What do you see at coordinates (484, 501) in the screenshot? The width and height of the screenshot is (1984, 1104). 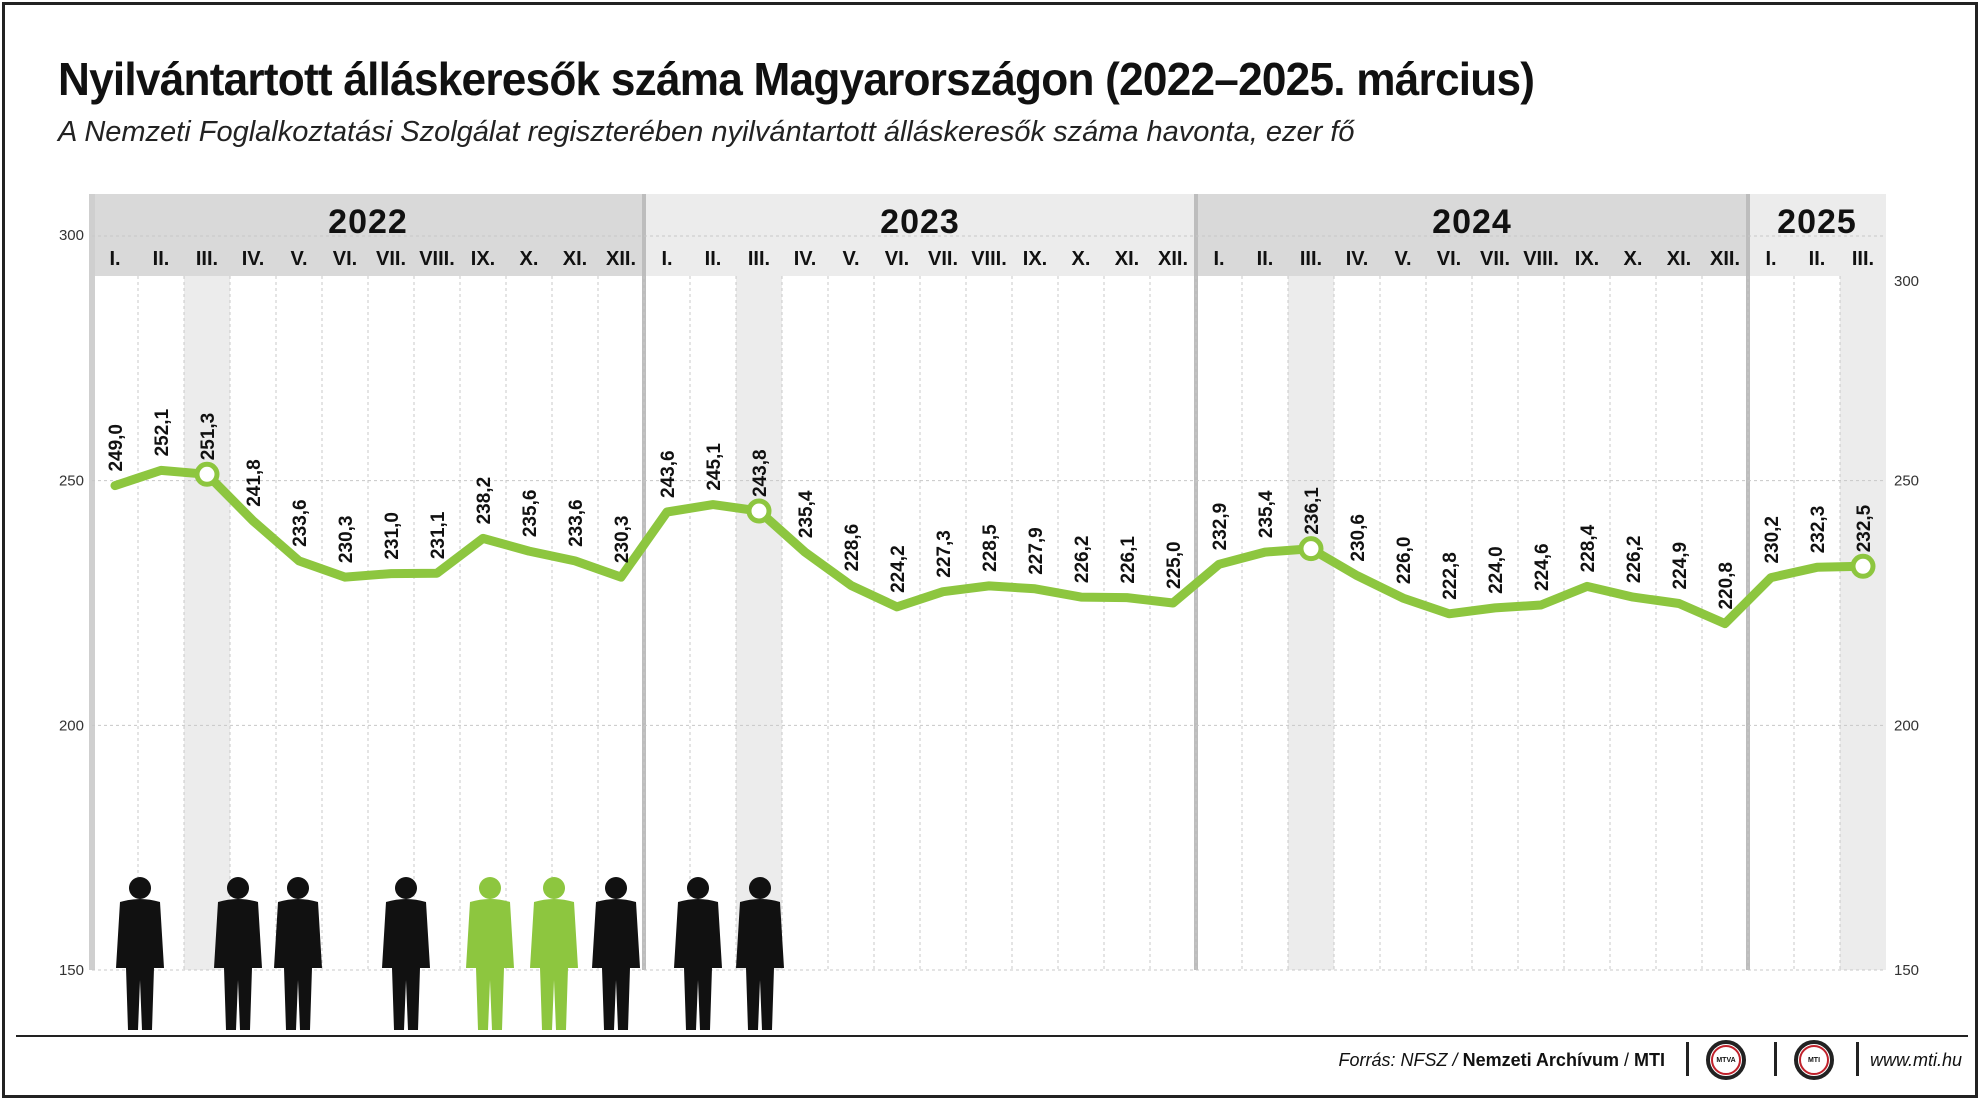 I see `data-label: 238,2` at bounding box center [484, 501].